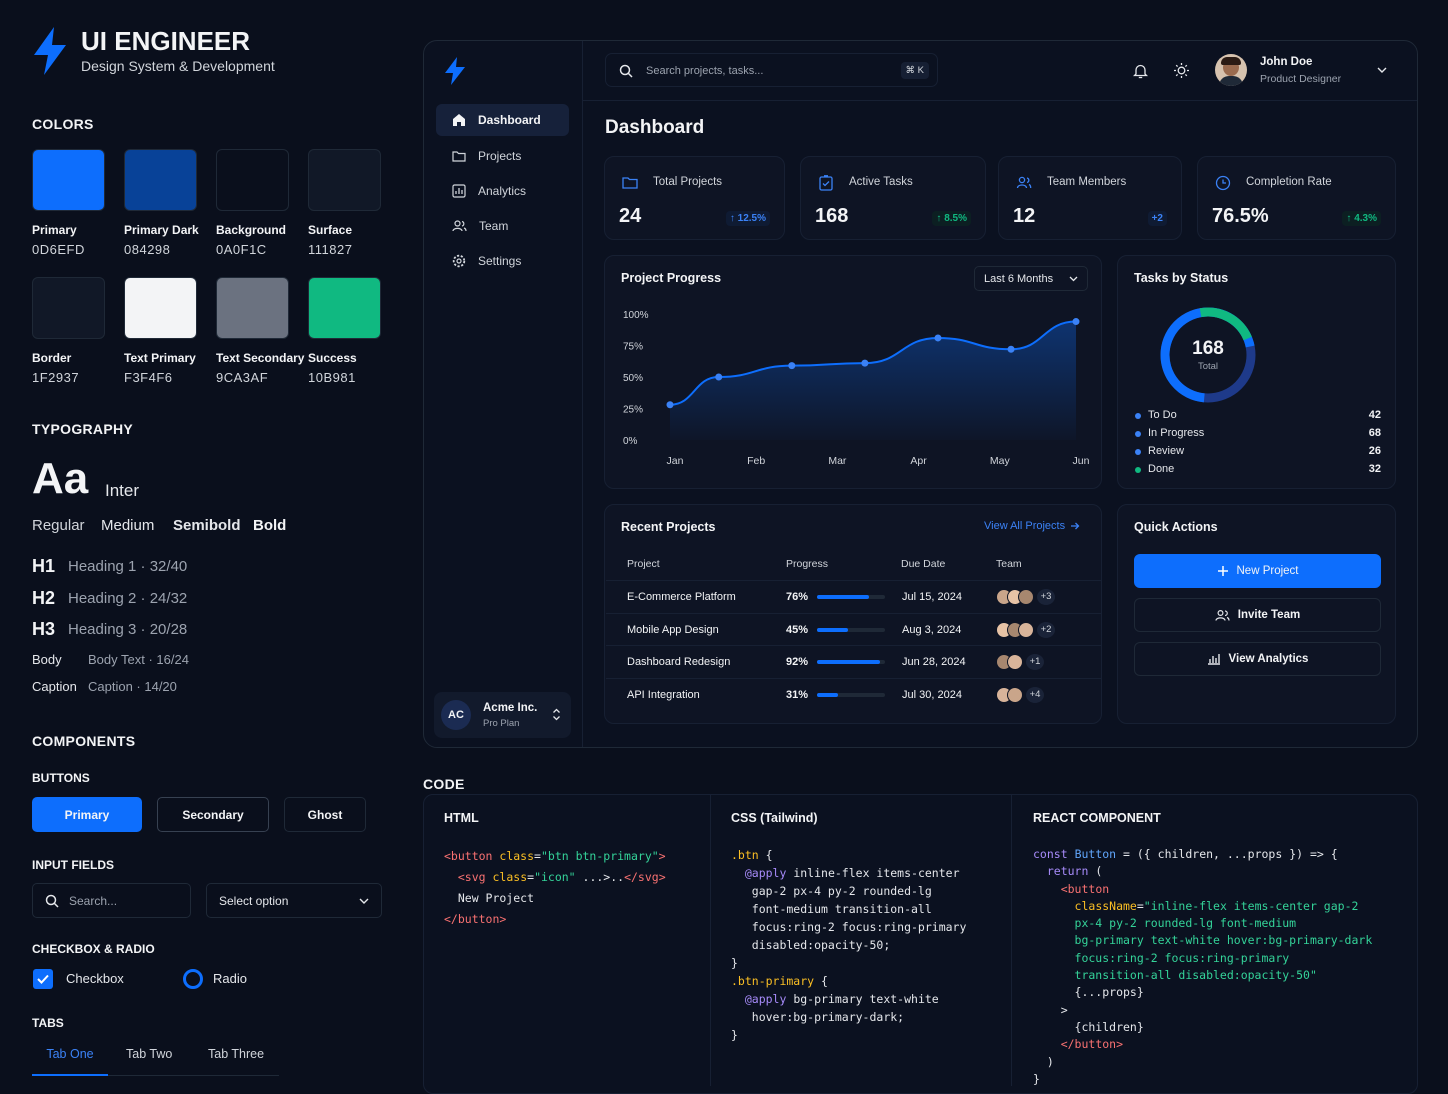 The image size is (1448, 1094). What do you see at coordinates (241, 249) in the screenshot?
I see `swatch-hex: 0A0F1C` at bounding box center [241, 249].